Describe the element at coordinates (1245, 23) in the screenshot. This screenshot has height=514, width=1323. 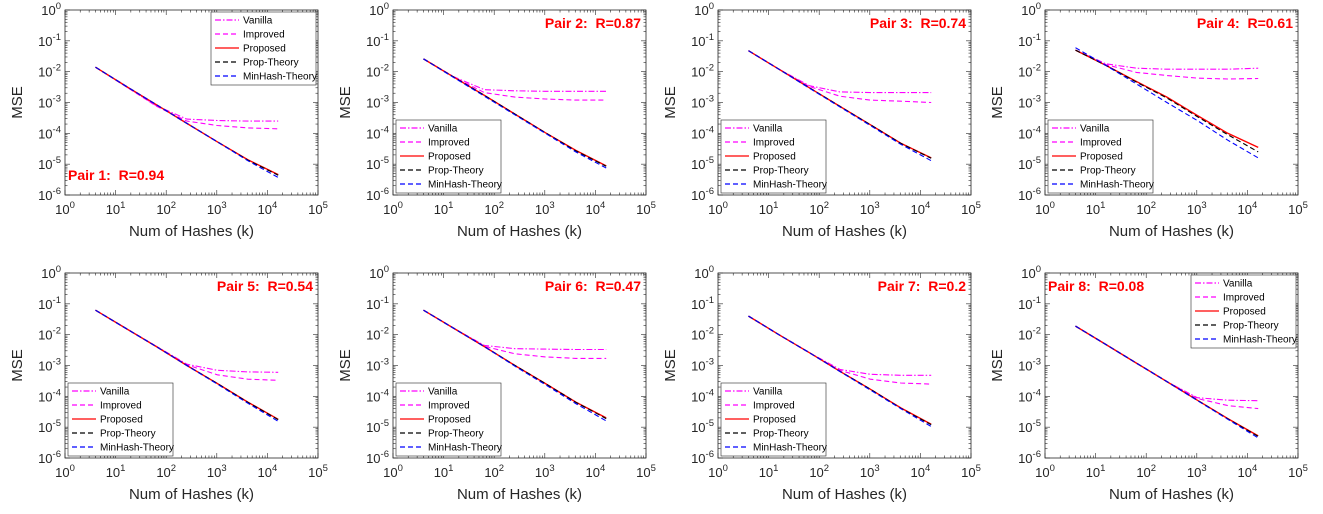
I see `pair-annotation: Pair 4: R=0.61` at that location.